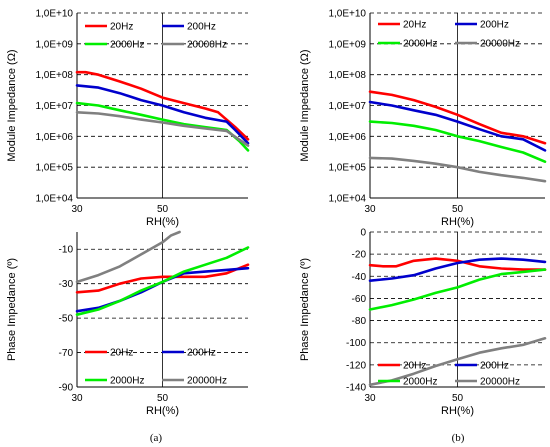 Image resolution: width=550 pixels, height=447 pixels. I want to click on y-tick-label: -10, so click(66, 250).